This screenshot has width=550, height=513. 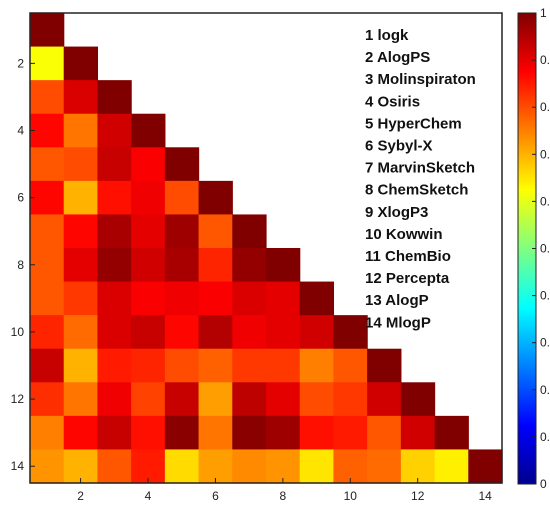 I want to click on legend-entry: 13 AlogP, so click(x=397, y=300).